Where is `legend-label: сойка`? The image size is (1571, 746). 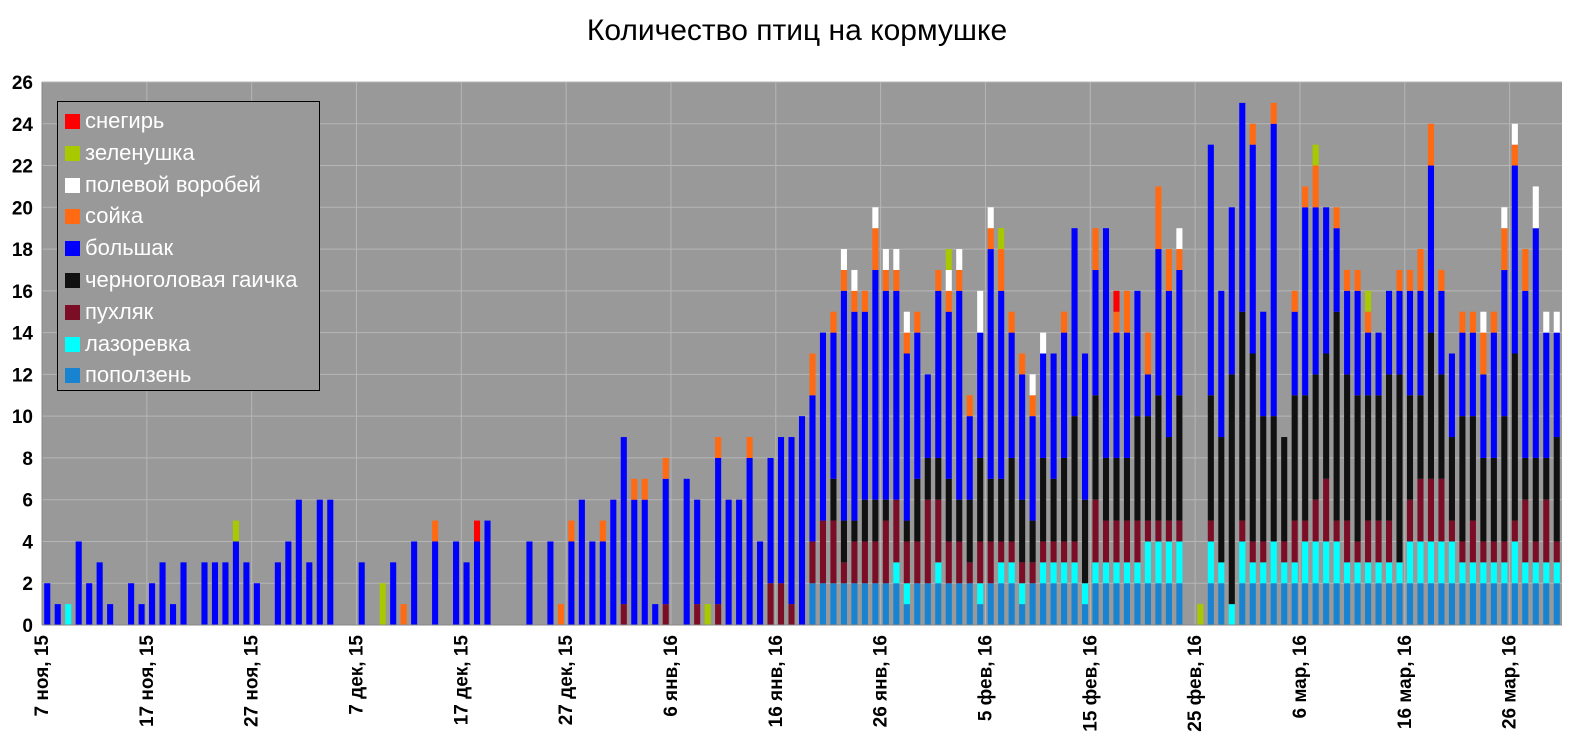
legend-label: сойка is located at coordinates (114, 216).